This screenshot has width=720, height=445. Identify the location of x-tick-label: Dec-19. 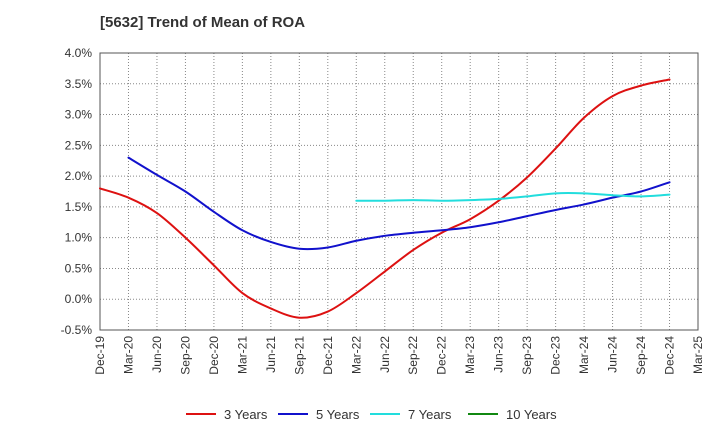
(100, 355).